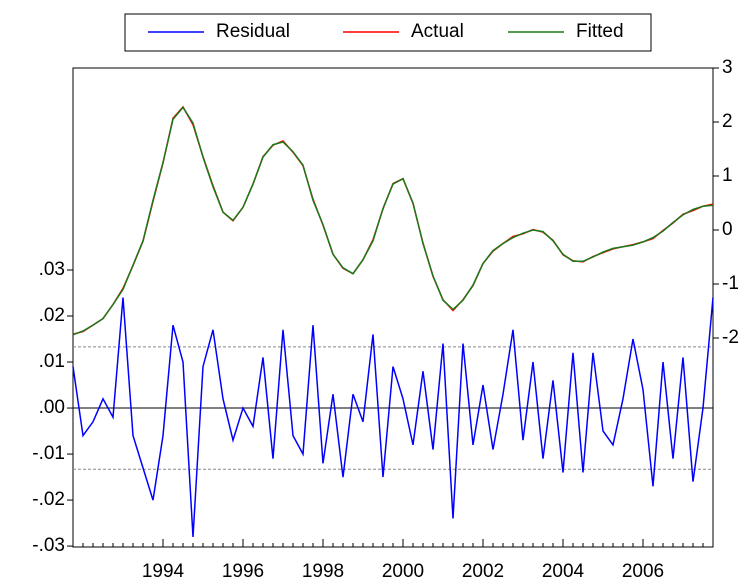 The width and height of the screenshot is (753, 587). Describe the element at coordinates (600, 31) in the screenshot. I see `legend-label: Fitted` at that location.